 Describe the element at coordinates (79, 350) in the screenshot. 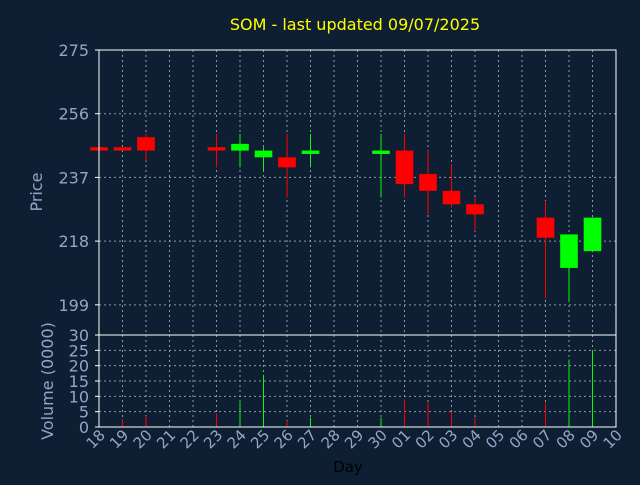

I see `volume-tick-label: 25` at that location.